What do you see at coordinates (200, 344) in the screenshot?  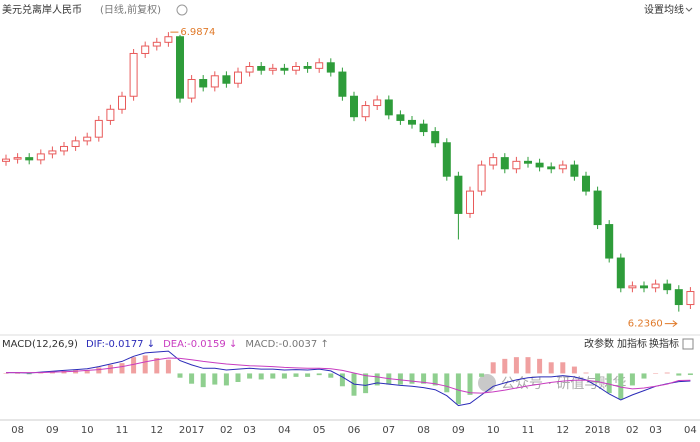 I see `indicator-legend: DEA:-0.0159 ↓` at bounding box center [200, 344].